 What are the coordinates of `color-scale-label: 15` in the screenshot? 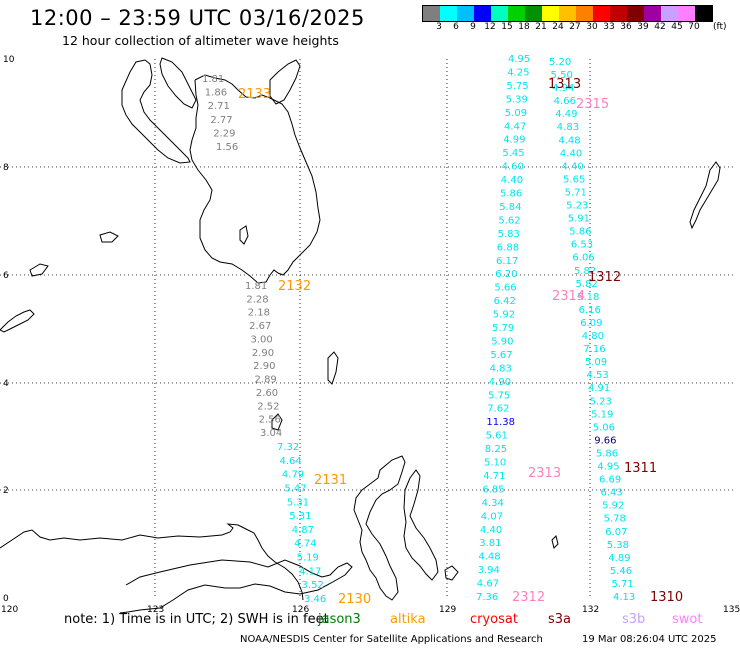 It's located at (507, 27).